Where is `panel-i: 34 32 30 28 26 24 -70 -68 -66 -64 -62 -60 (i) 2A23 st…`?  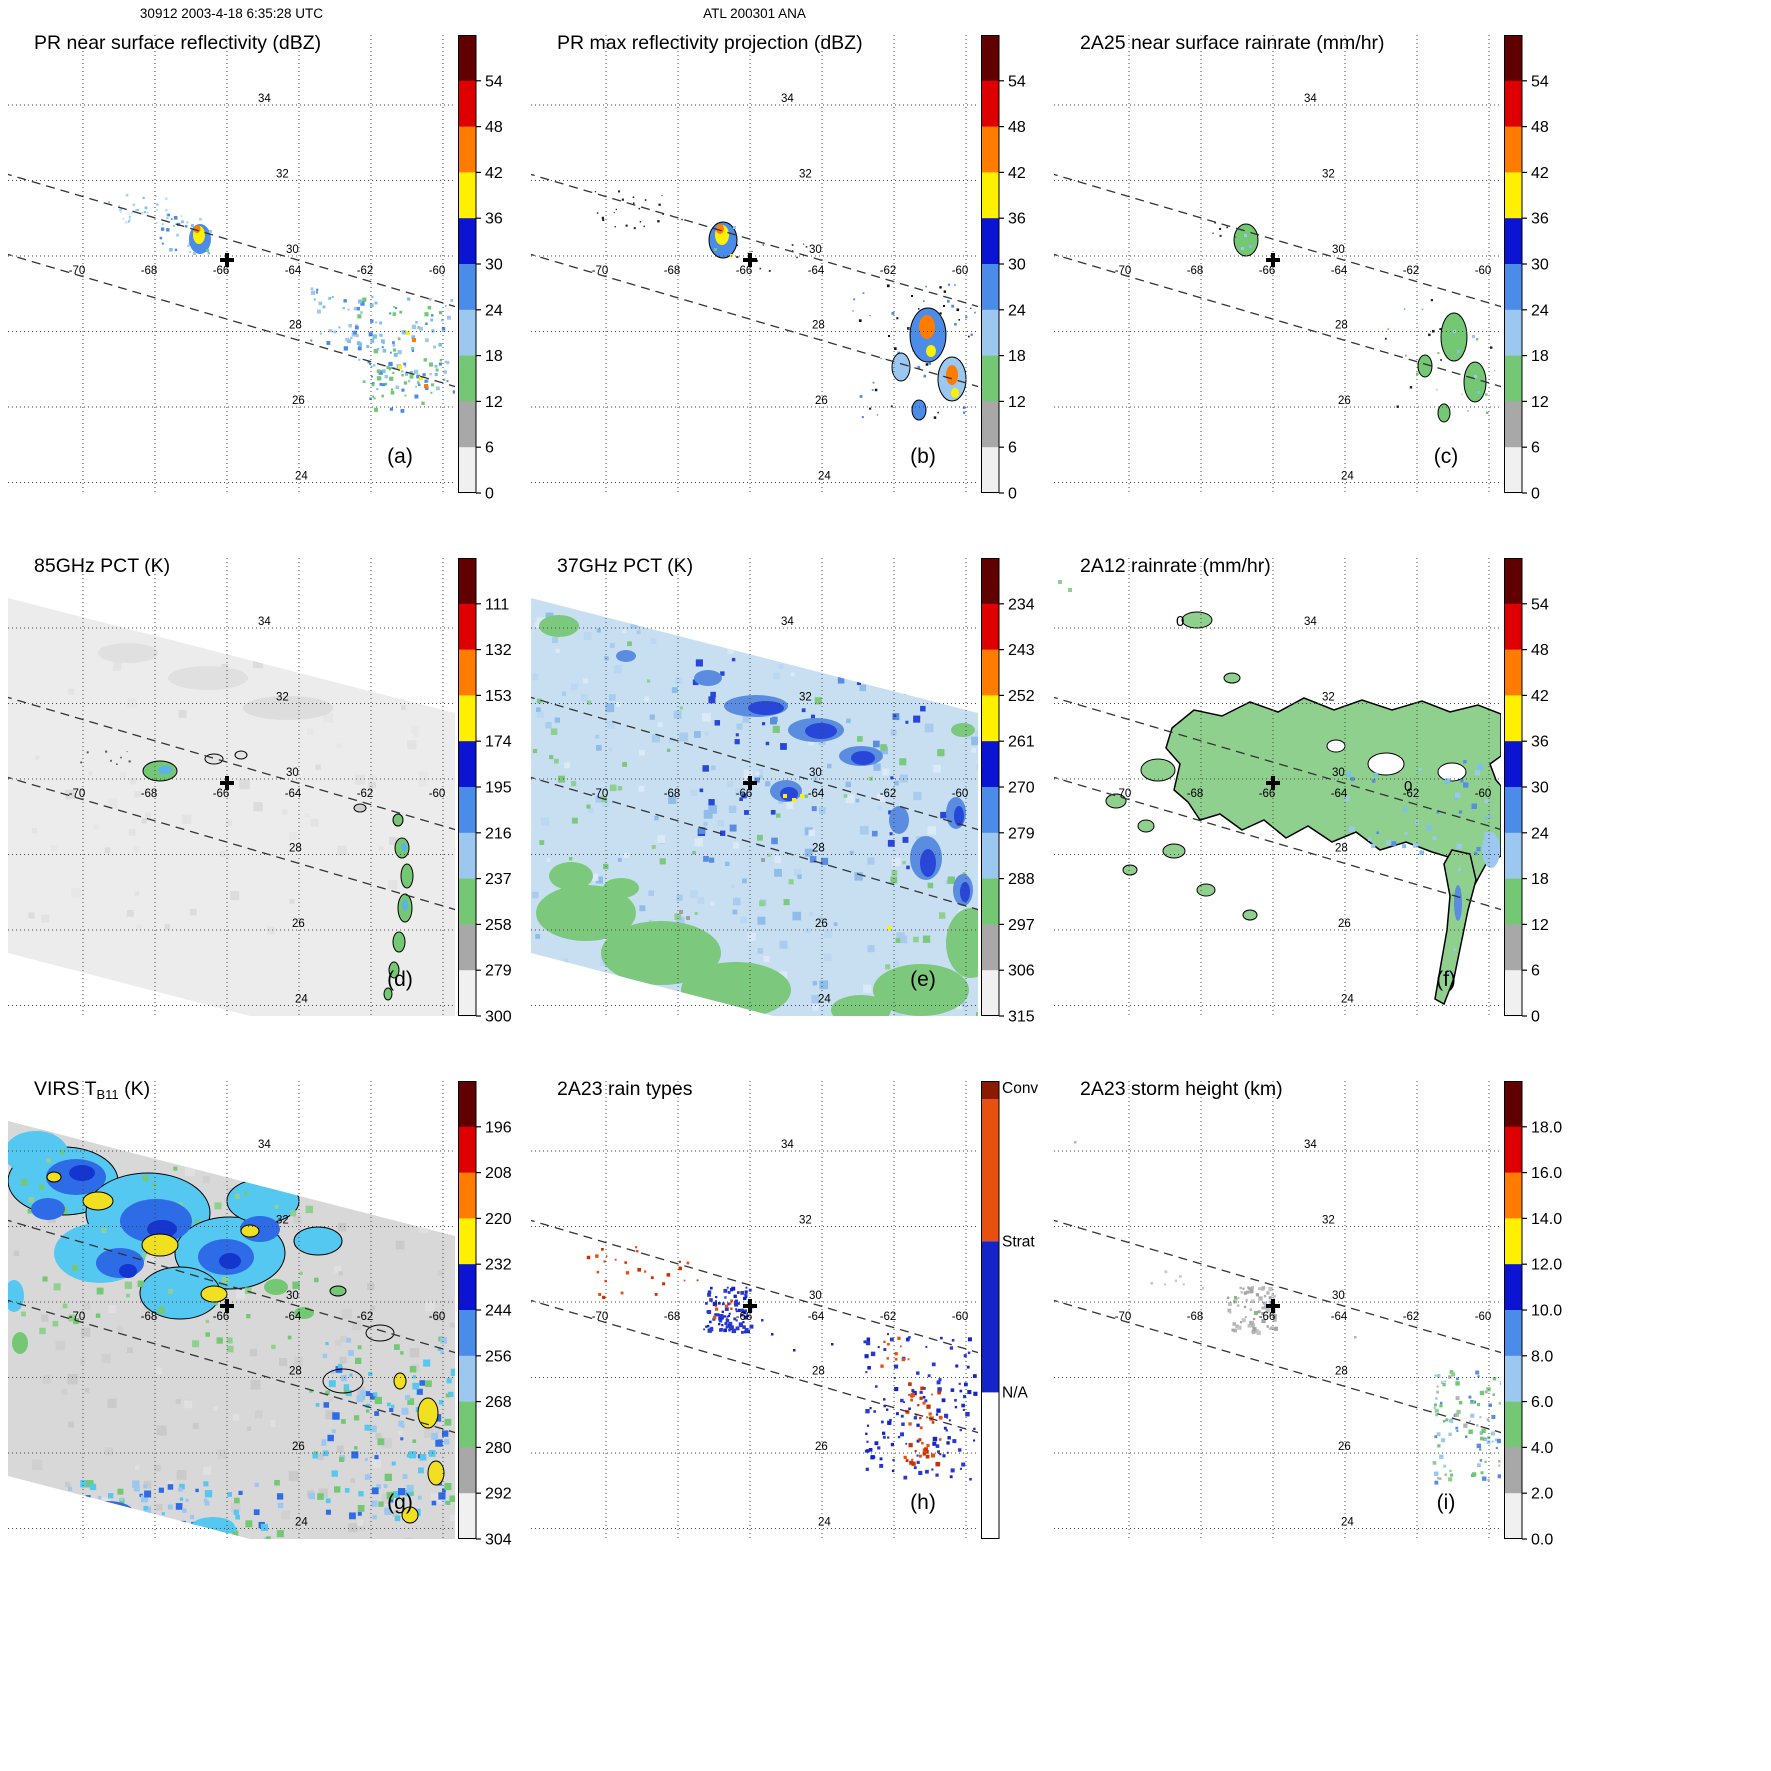 panel-i: 34 32 30 28 26 24 -70 -68 -66 -64 -62 -60 (i) 2A23 st… is located at coordinates (1315, 1337).